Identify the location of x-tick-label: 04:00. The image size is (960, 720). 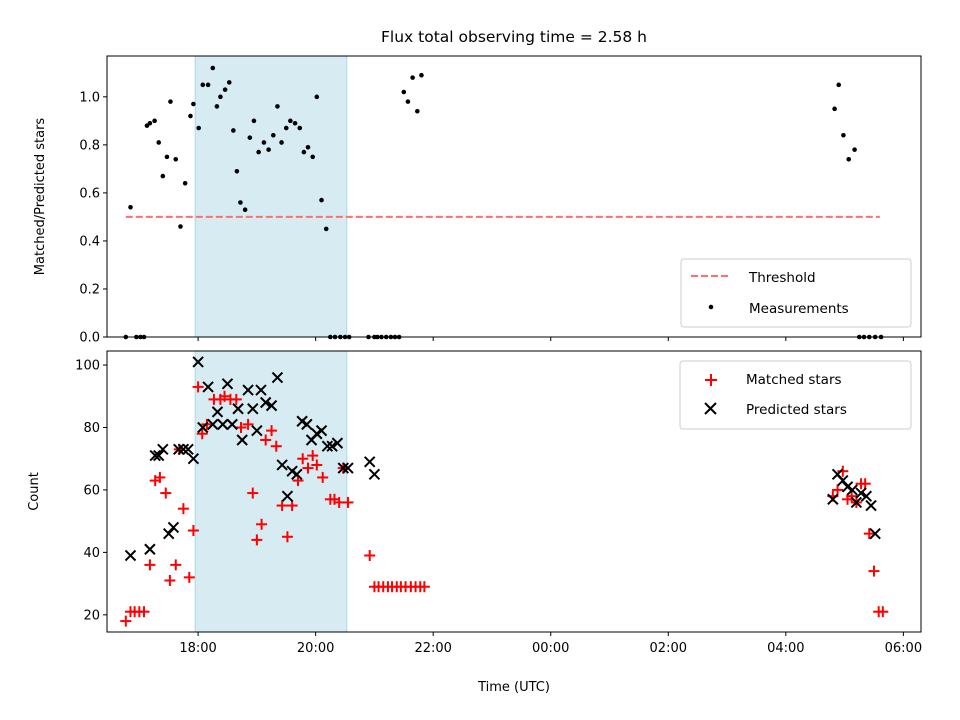
(785, 648).